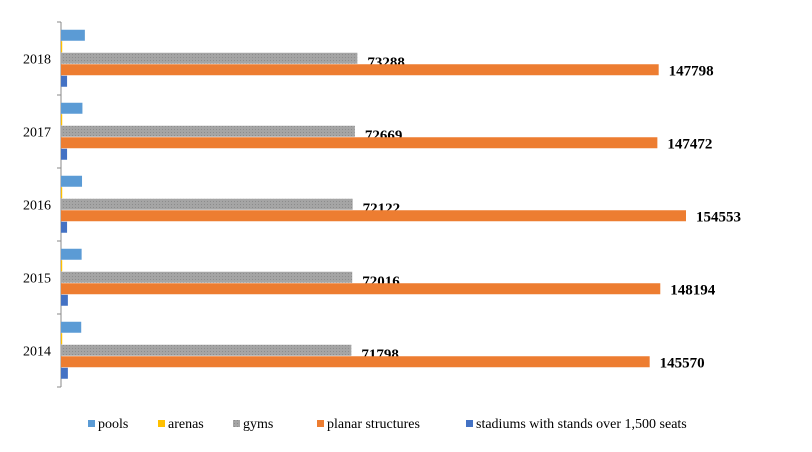 The height and width of the screenshot is (452, 812). I want to click on y-tick-label: 2018, so click(37, 60).